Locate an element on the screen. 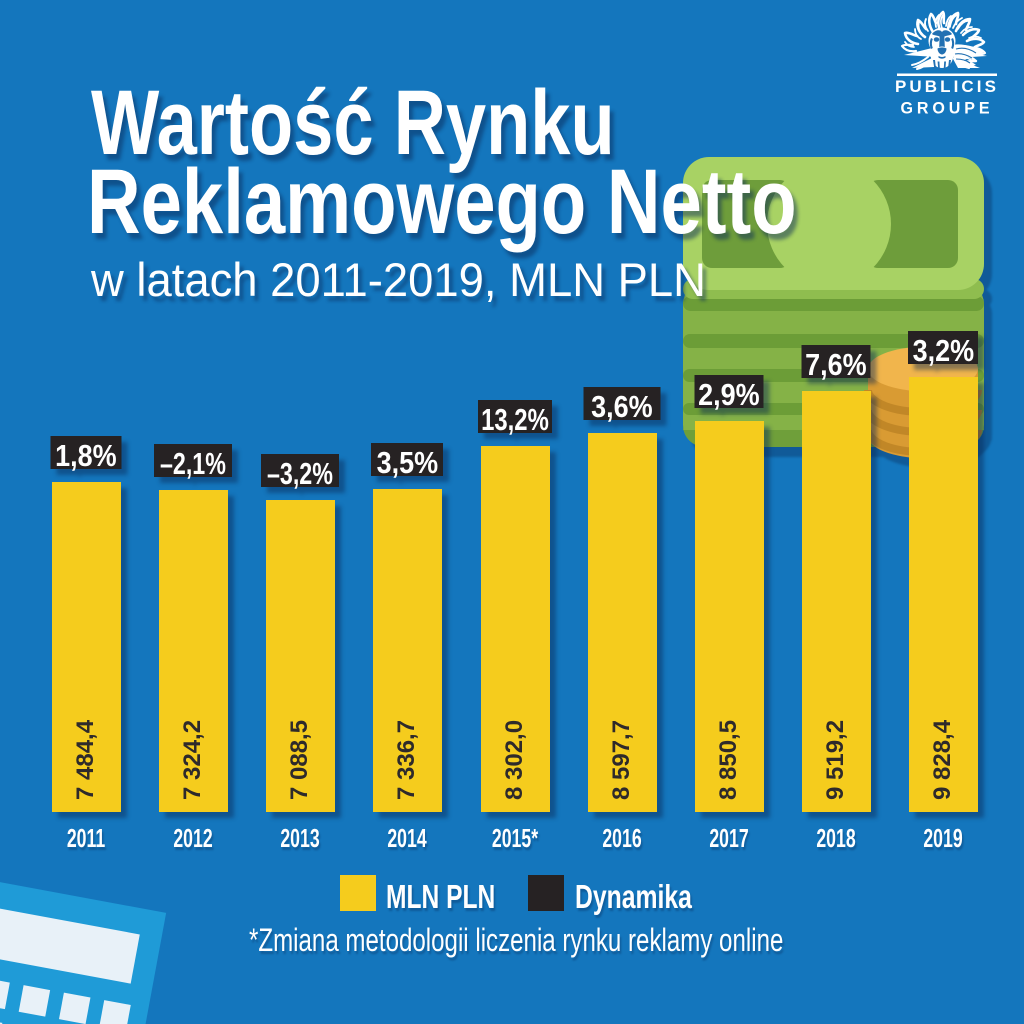 This screenshot has width=1024, height=1024. svg-text: PUBLICIS is located at coordinates (947, 87).